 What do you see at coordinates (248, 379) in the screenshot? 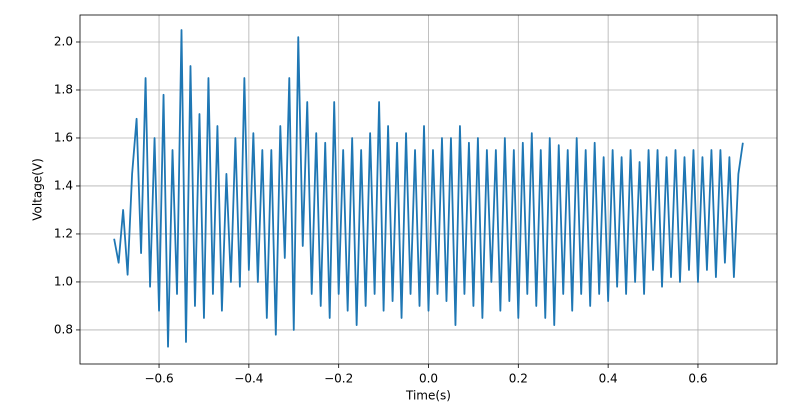
I see `x-tick-label: −0.4` at bounding box center [248, 379].